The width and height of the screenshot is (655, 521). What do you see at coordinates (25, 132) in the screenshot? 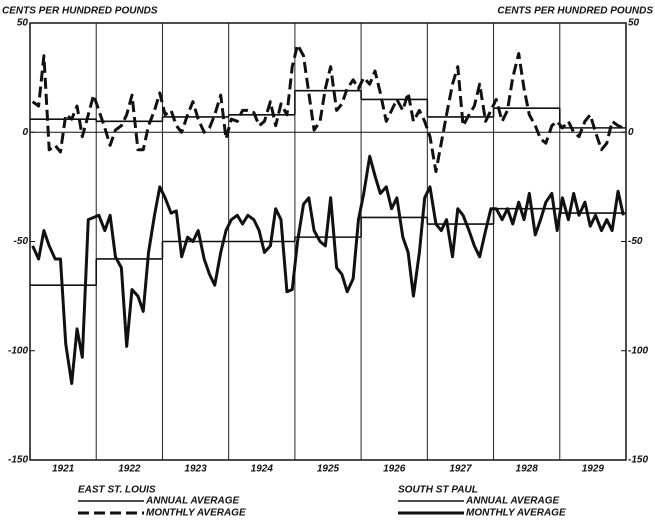
I see `y-tick-label: 0` at bounding box center [25, 132].